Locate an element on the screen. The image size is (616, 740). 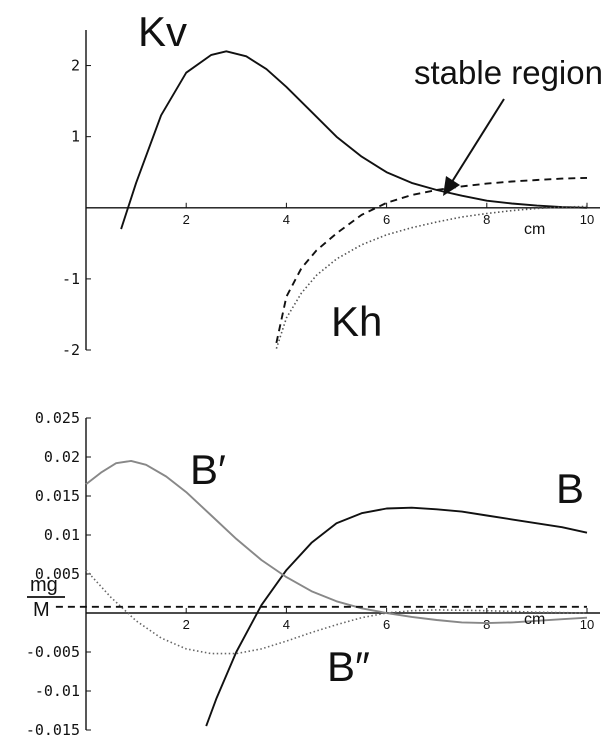
stable-region-arrow is located at coordinates (474, 147).